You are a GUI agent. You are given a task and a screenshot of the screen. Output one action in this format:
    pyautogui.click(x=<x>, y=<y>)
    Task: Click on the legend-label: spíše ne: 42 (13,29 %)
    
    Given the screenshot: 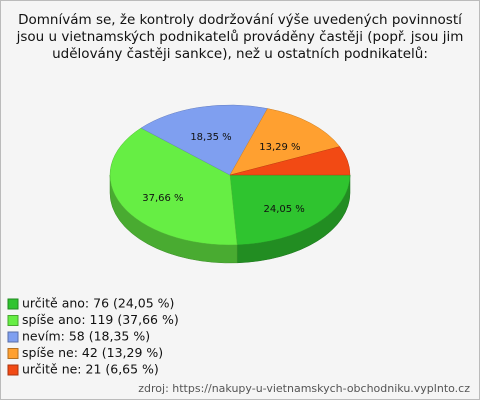 What is the action you would take?
    pyautogui.click(x=92, y=352)
    